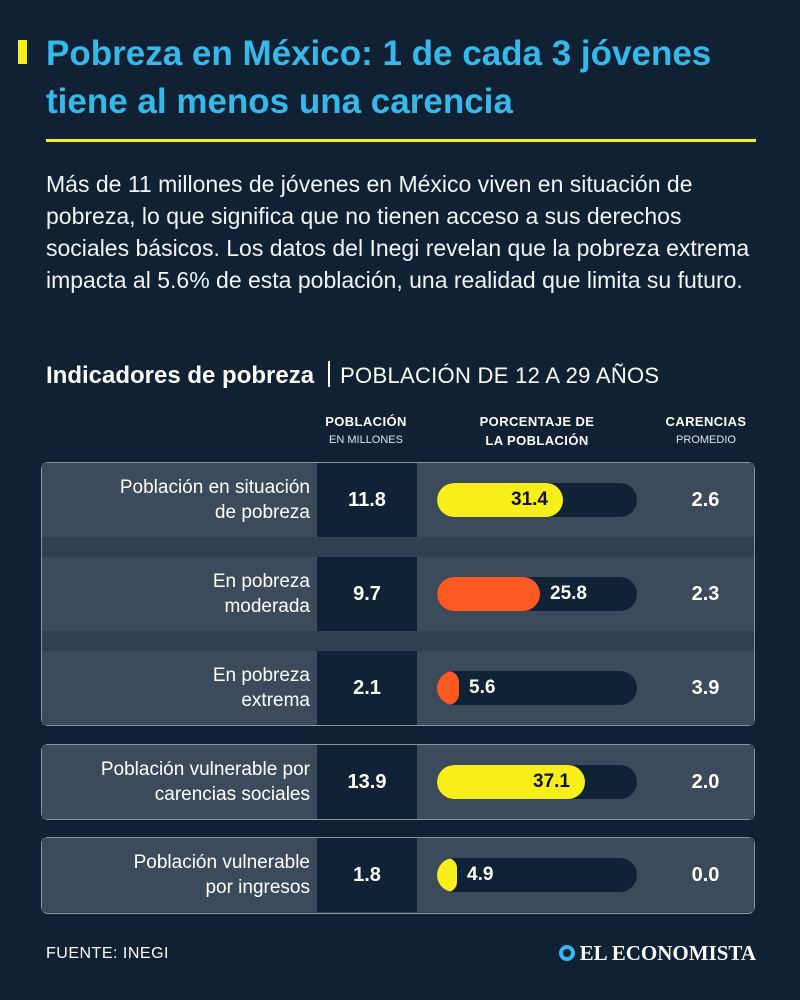 The width and height of the screenshot is (800, 1000). What do you see at coordinates (176, 594) in the screenshot?
I see `row-label: En pobreza moderada` at bounding box center [176, 594].